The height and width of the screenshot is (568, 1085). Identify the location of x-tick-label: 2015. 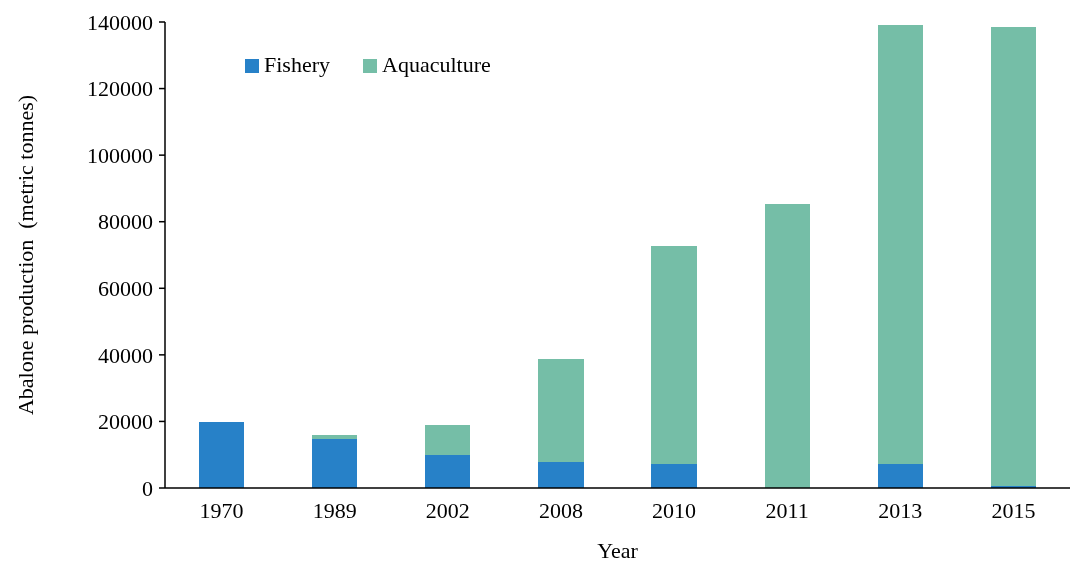
(1013, 510).